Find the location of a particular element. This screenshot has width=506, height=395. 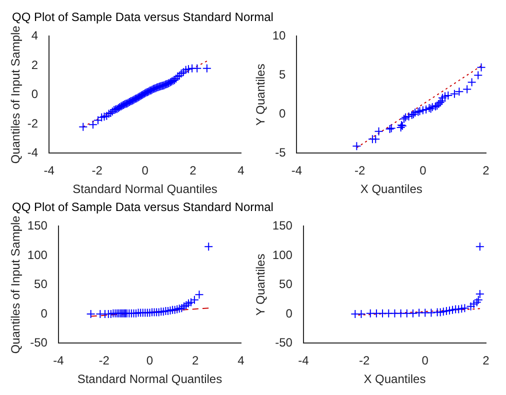

y-tick-label: 2 is located at coordinates (34, 65).